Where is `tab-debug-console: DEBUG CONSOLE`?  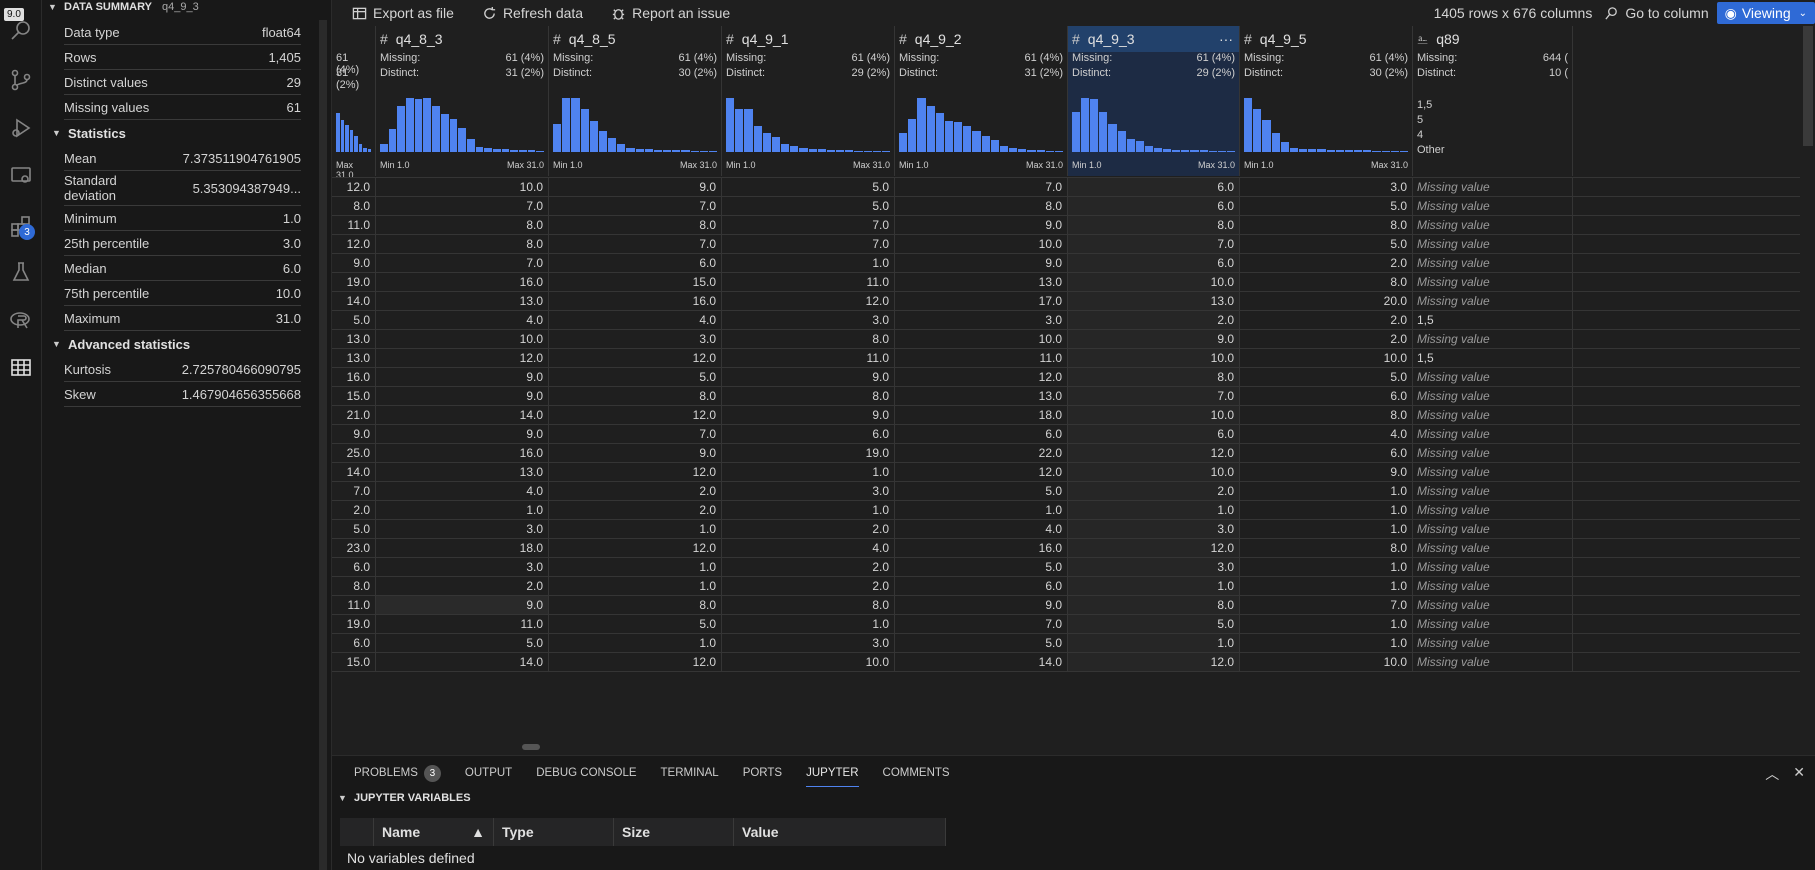
tab-debug-console: DEBUG CONSOLE is located at coordinates (586, 773).